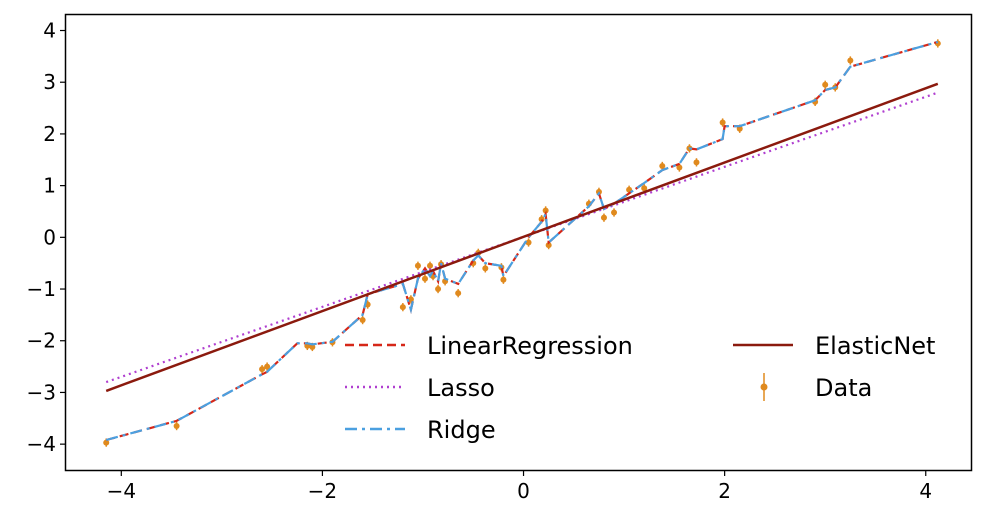 This screenshot has width=1000, height=524. What do you see at coordinates (121, 491) in the screenshot?
I see `x-tick-label: −4` at bounding box center [121, 491].